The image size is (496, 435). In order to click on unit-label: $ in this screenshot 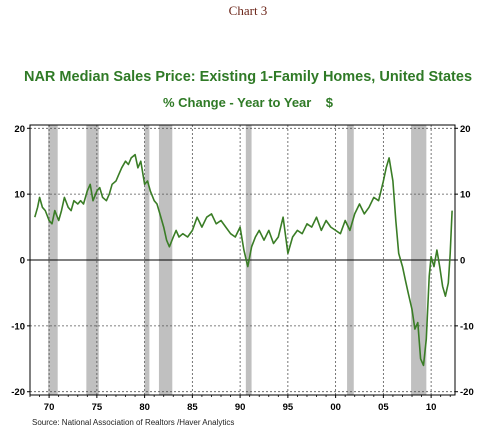, I will do `click(329, 102)`.